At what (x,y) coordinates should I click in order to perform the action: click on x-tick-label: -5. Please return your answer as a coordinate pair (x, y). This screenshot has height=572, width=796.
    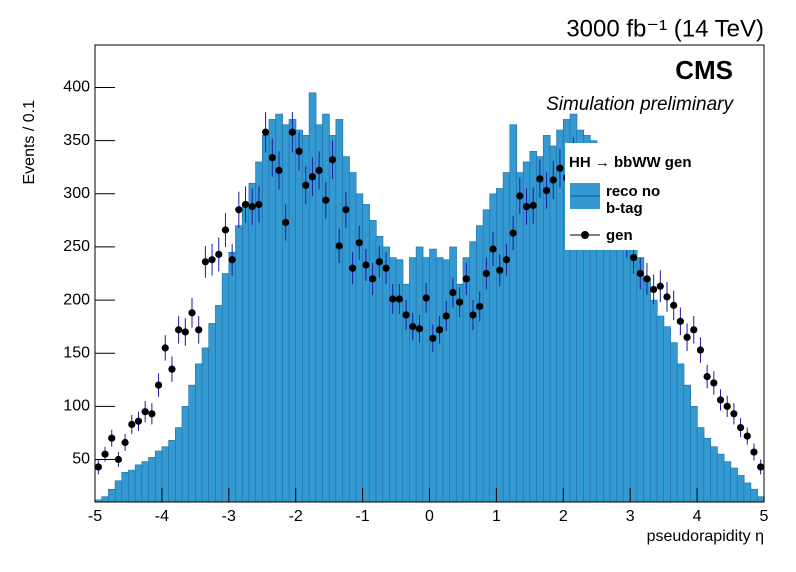
    Looking at the image, I should click on (95, 516).